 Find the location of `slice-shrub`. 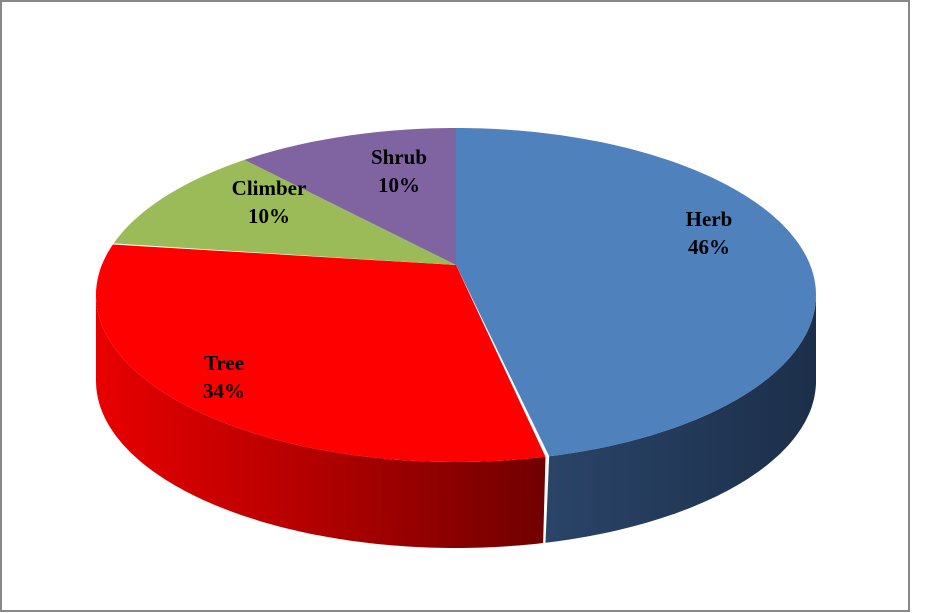

slice-shrub is located at coordinates (350, 196).